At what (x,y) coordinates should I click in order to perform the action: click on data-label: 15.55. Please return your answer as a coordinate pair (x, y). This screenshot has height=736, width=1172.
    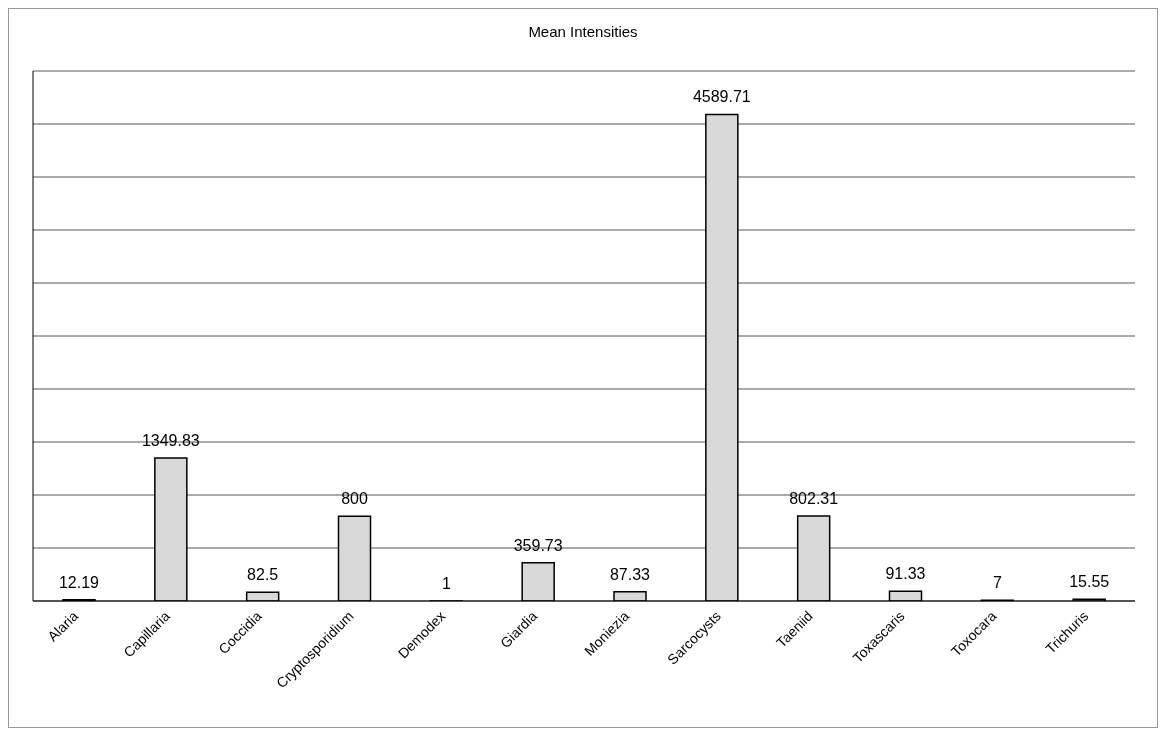
    Looking at the image, I should click on (1089, 582).